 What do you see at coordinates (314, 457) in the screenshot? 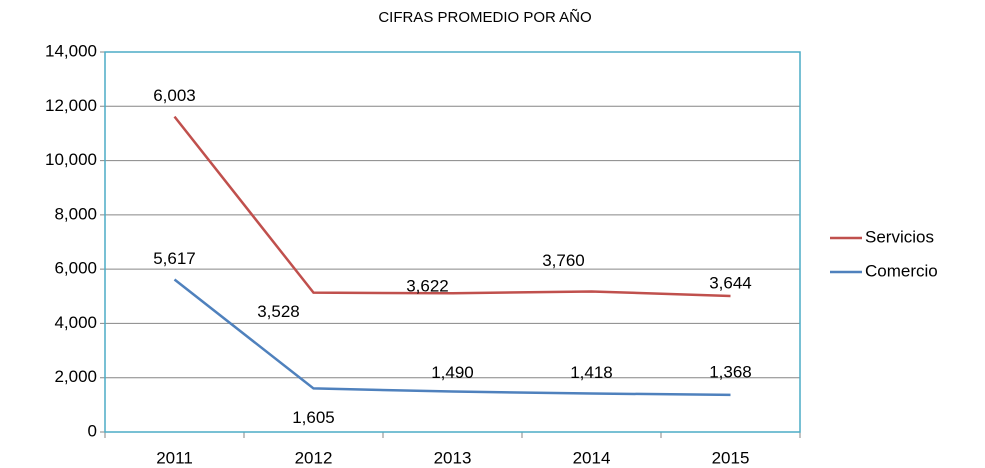
I see `x-tick-label: 2012` at bounding box center [314, 457].